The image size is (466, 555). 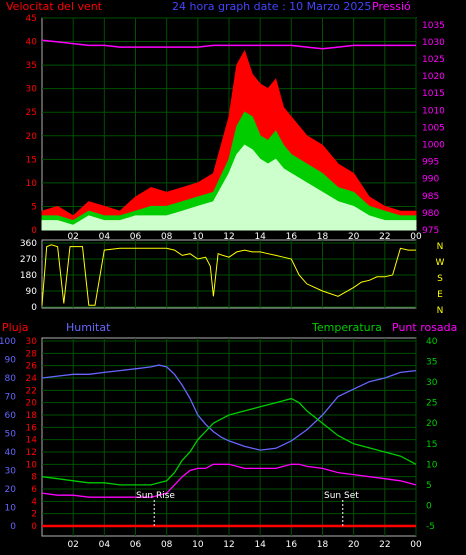 What do you see at coordinates (424, 327) in the screenshot?
I see `dewpoint-title: Punt rosada` at bounding box center [424, 327].